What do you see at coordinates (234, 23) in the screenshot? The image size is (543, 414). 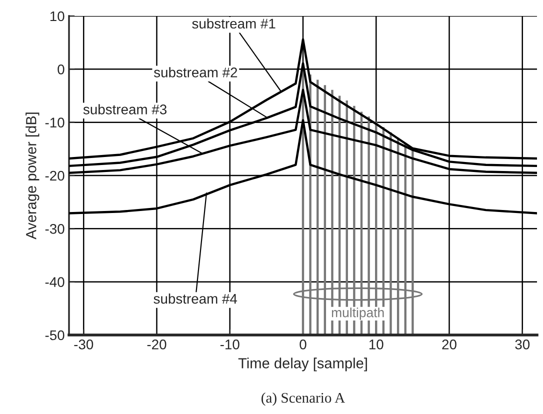 I see `annotation: substream #1` at bounding box center [234, 23].